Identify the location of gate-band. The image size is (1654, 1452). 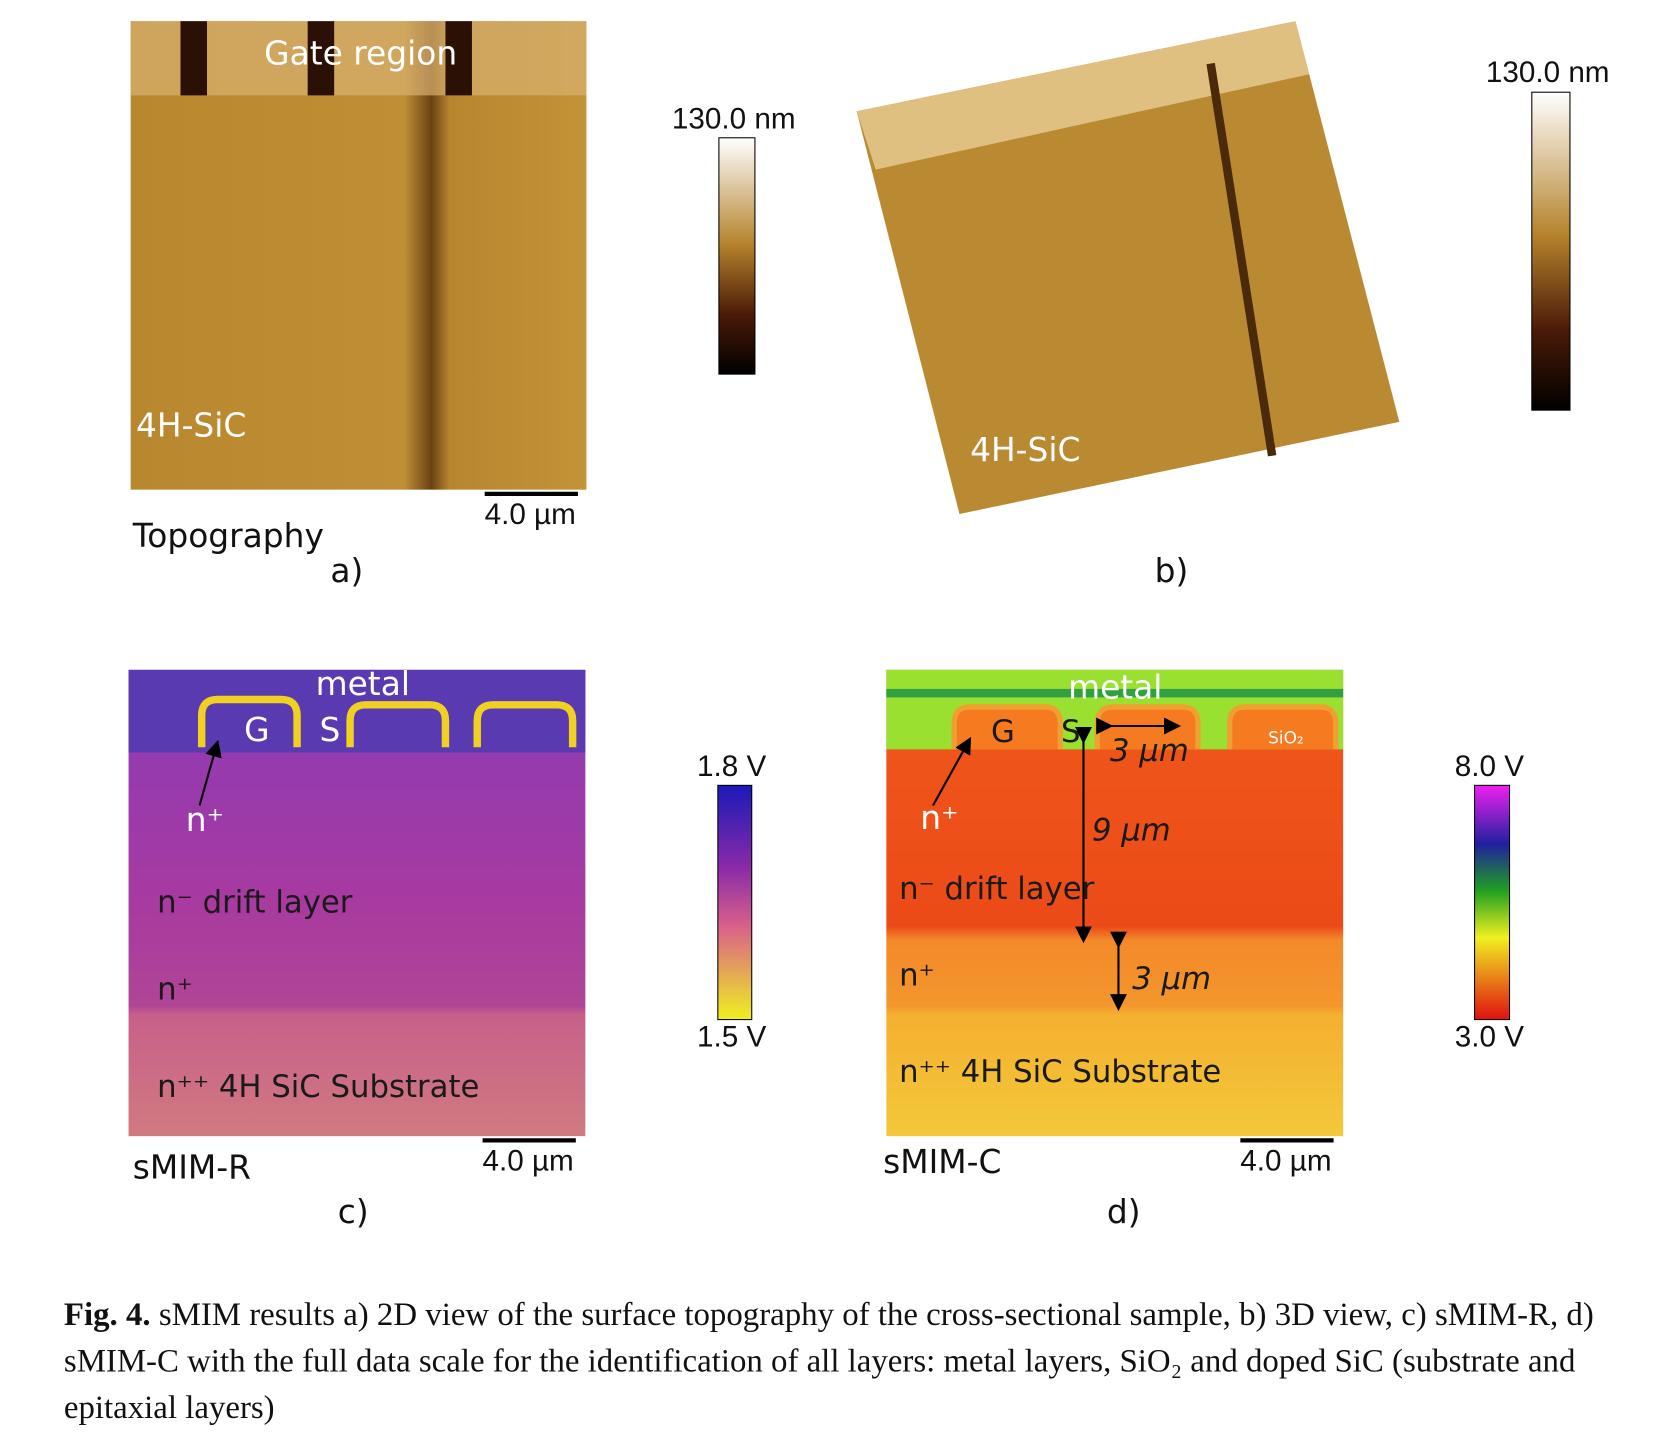
(1083, 95).